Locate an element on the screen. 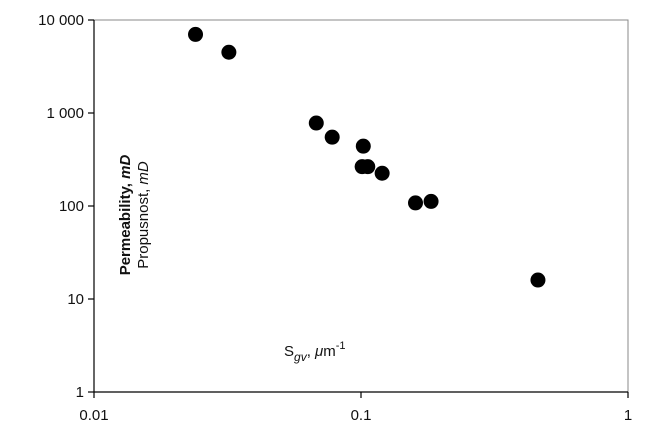  y-tick-label: 100 is located at coordinates (71, 206).